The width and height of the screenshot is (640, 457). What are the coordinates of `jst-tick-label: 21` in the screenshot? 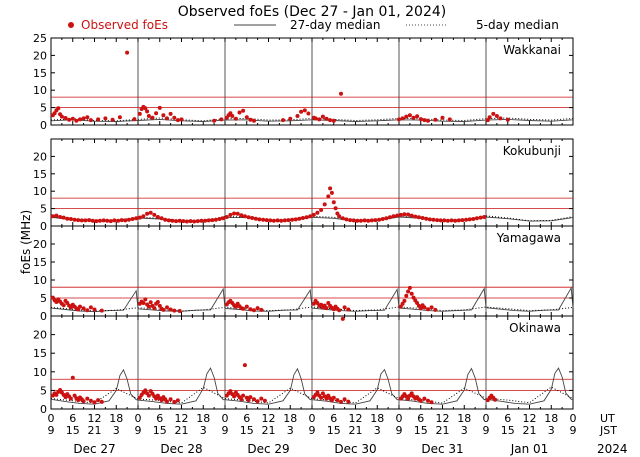 It's located at (443, 430).